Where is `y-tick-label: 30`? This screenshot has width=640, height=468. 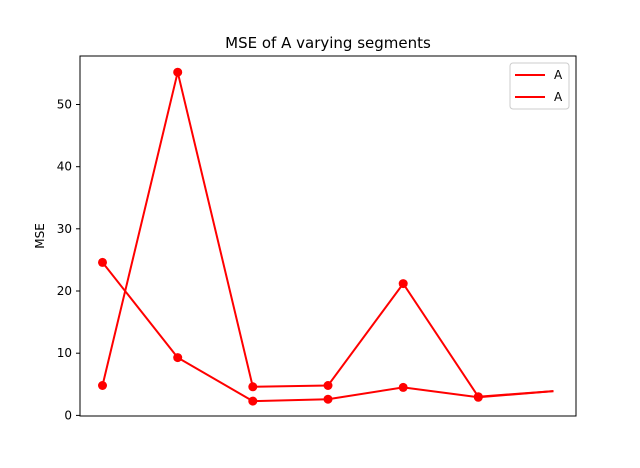 y-tick-label: 30 is located at coordinates (64, 229).